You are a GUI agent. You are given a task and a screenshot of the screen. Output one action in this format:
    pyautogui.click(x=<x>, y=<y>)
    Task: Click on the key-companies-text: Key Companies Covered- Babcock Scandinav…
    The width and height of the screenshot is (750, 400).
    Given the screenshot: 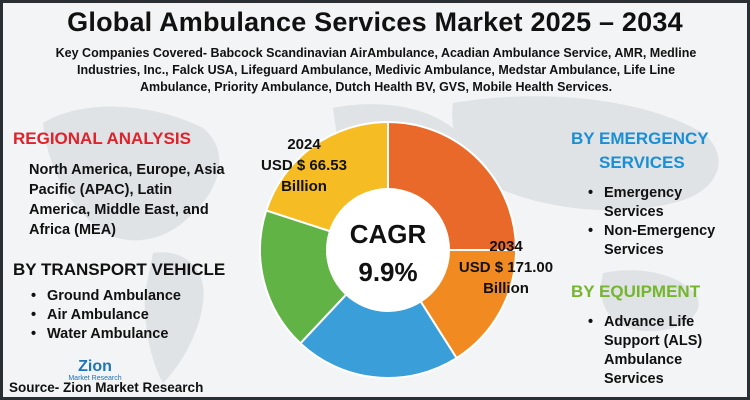 What is the action you would take?
    pyautogui.click(x=376, y=70)
    